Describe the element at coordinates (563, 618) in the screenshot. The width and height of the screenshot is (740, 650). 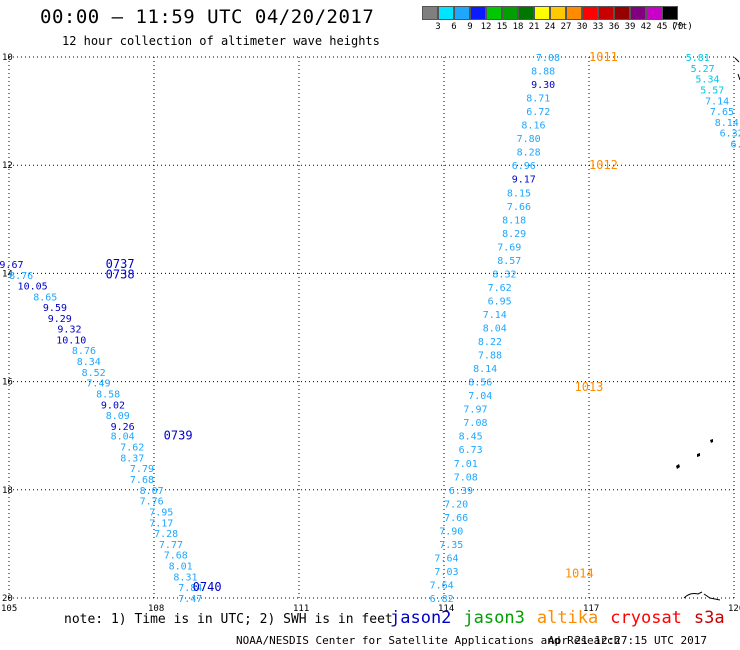
I see `satellite-legend: jason2 jason3 altika cryosat s3a` at that location.